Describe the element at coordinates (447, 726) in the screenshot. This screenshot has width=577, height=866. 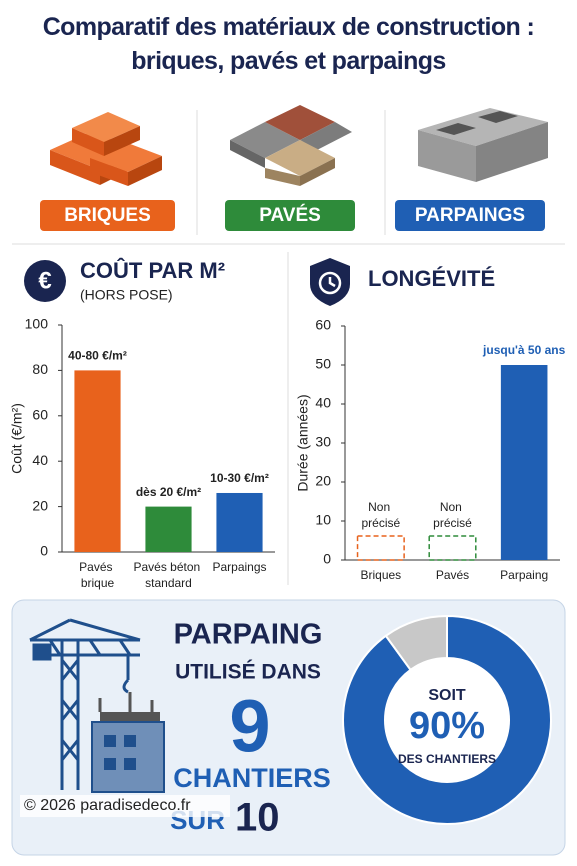
I see `donut-value: 90%` at that location.